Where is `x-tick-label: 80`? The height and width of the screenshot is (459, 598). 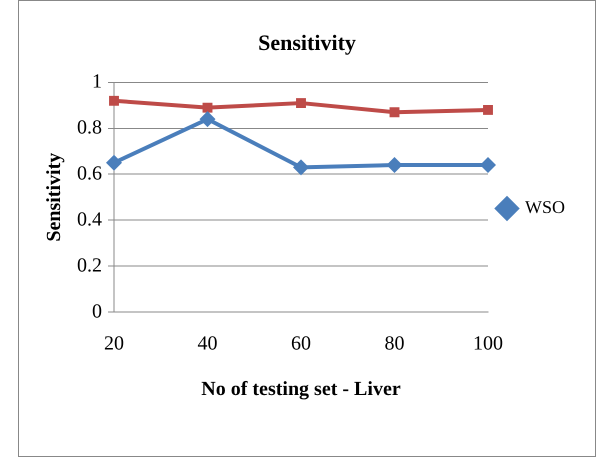
x-tick-label: 80 is located at coordinates (394, 343).